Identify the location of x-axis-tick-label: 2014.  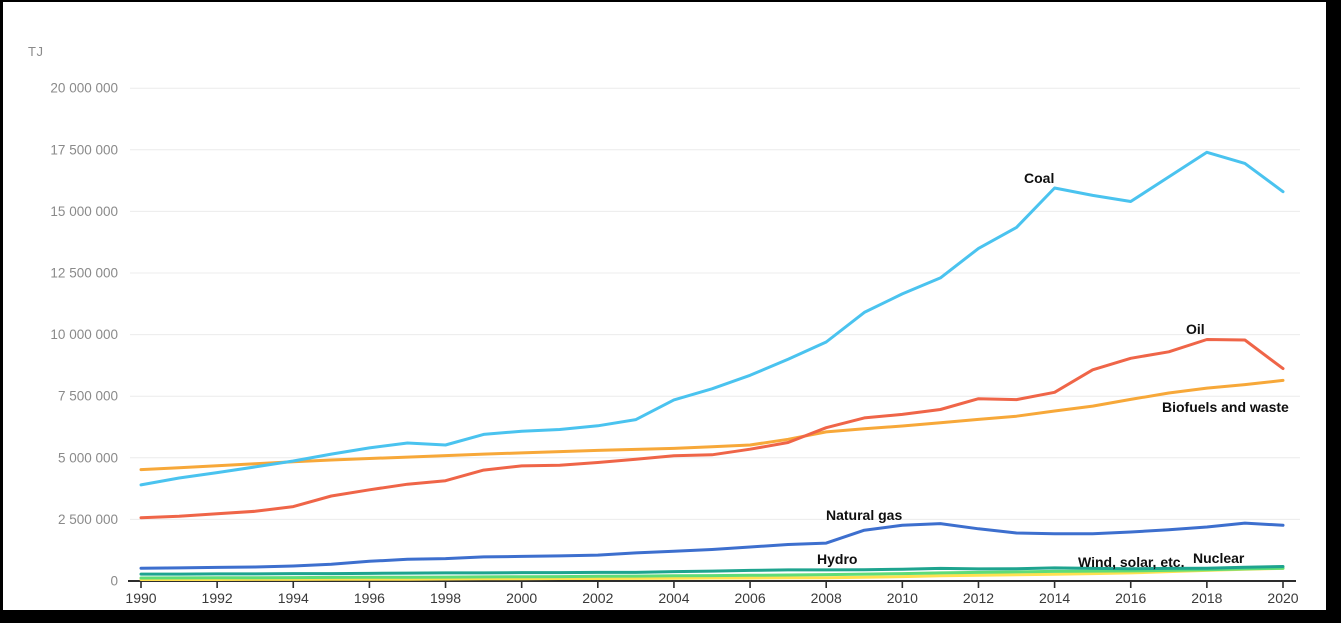
(1054, 598).